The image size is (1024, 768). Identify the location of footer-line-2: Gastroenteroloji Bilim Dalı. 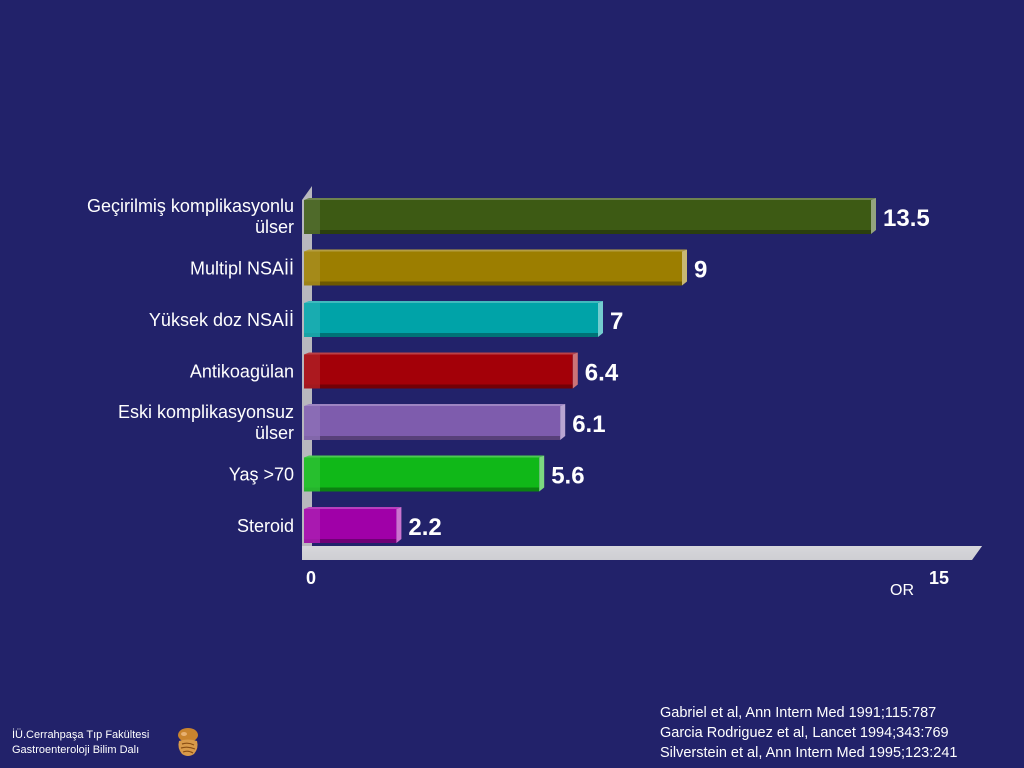
(76, 750).